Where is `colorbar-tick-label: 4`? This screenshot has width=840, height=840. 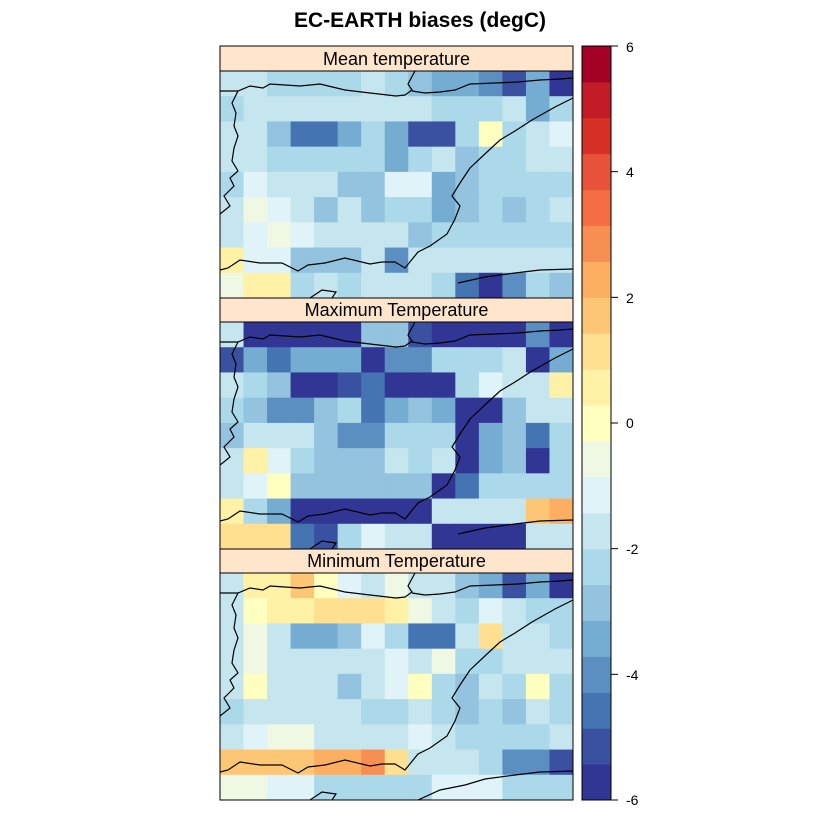 colorbar-tick-label: 4 is located at coordinates (630, 172).